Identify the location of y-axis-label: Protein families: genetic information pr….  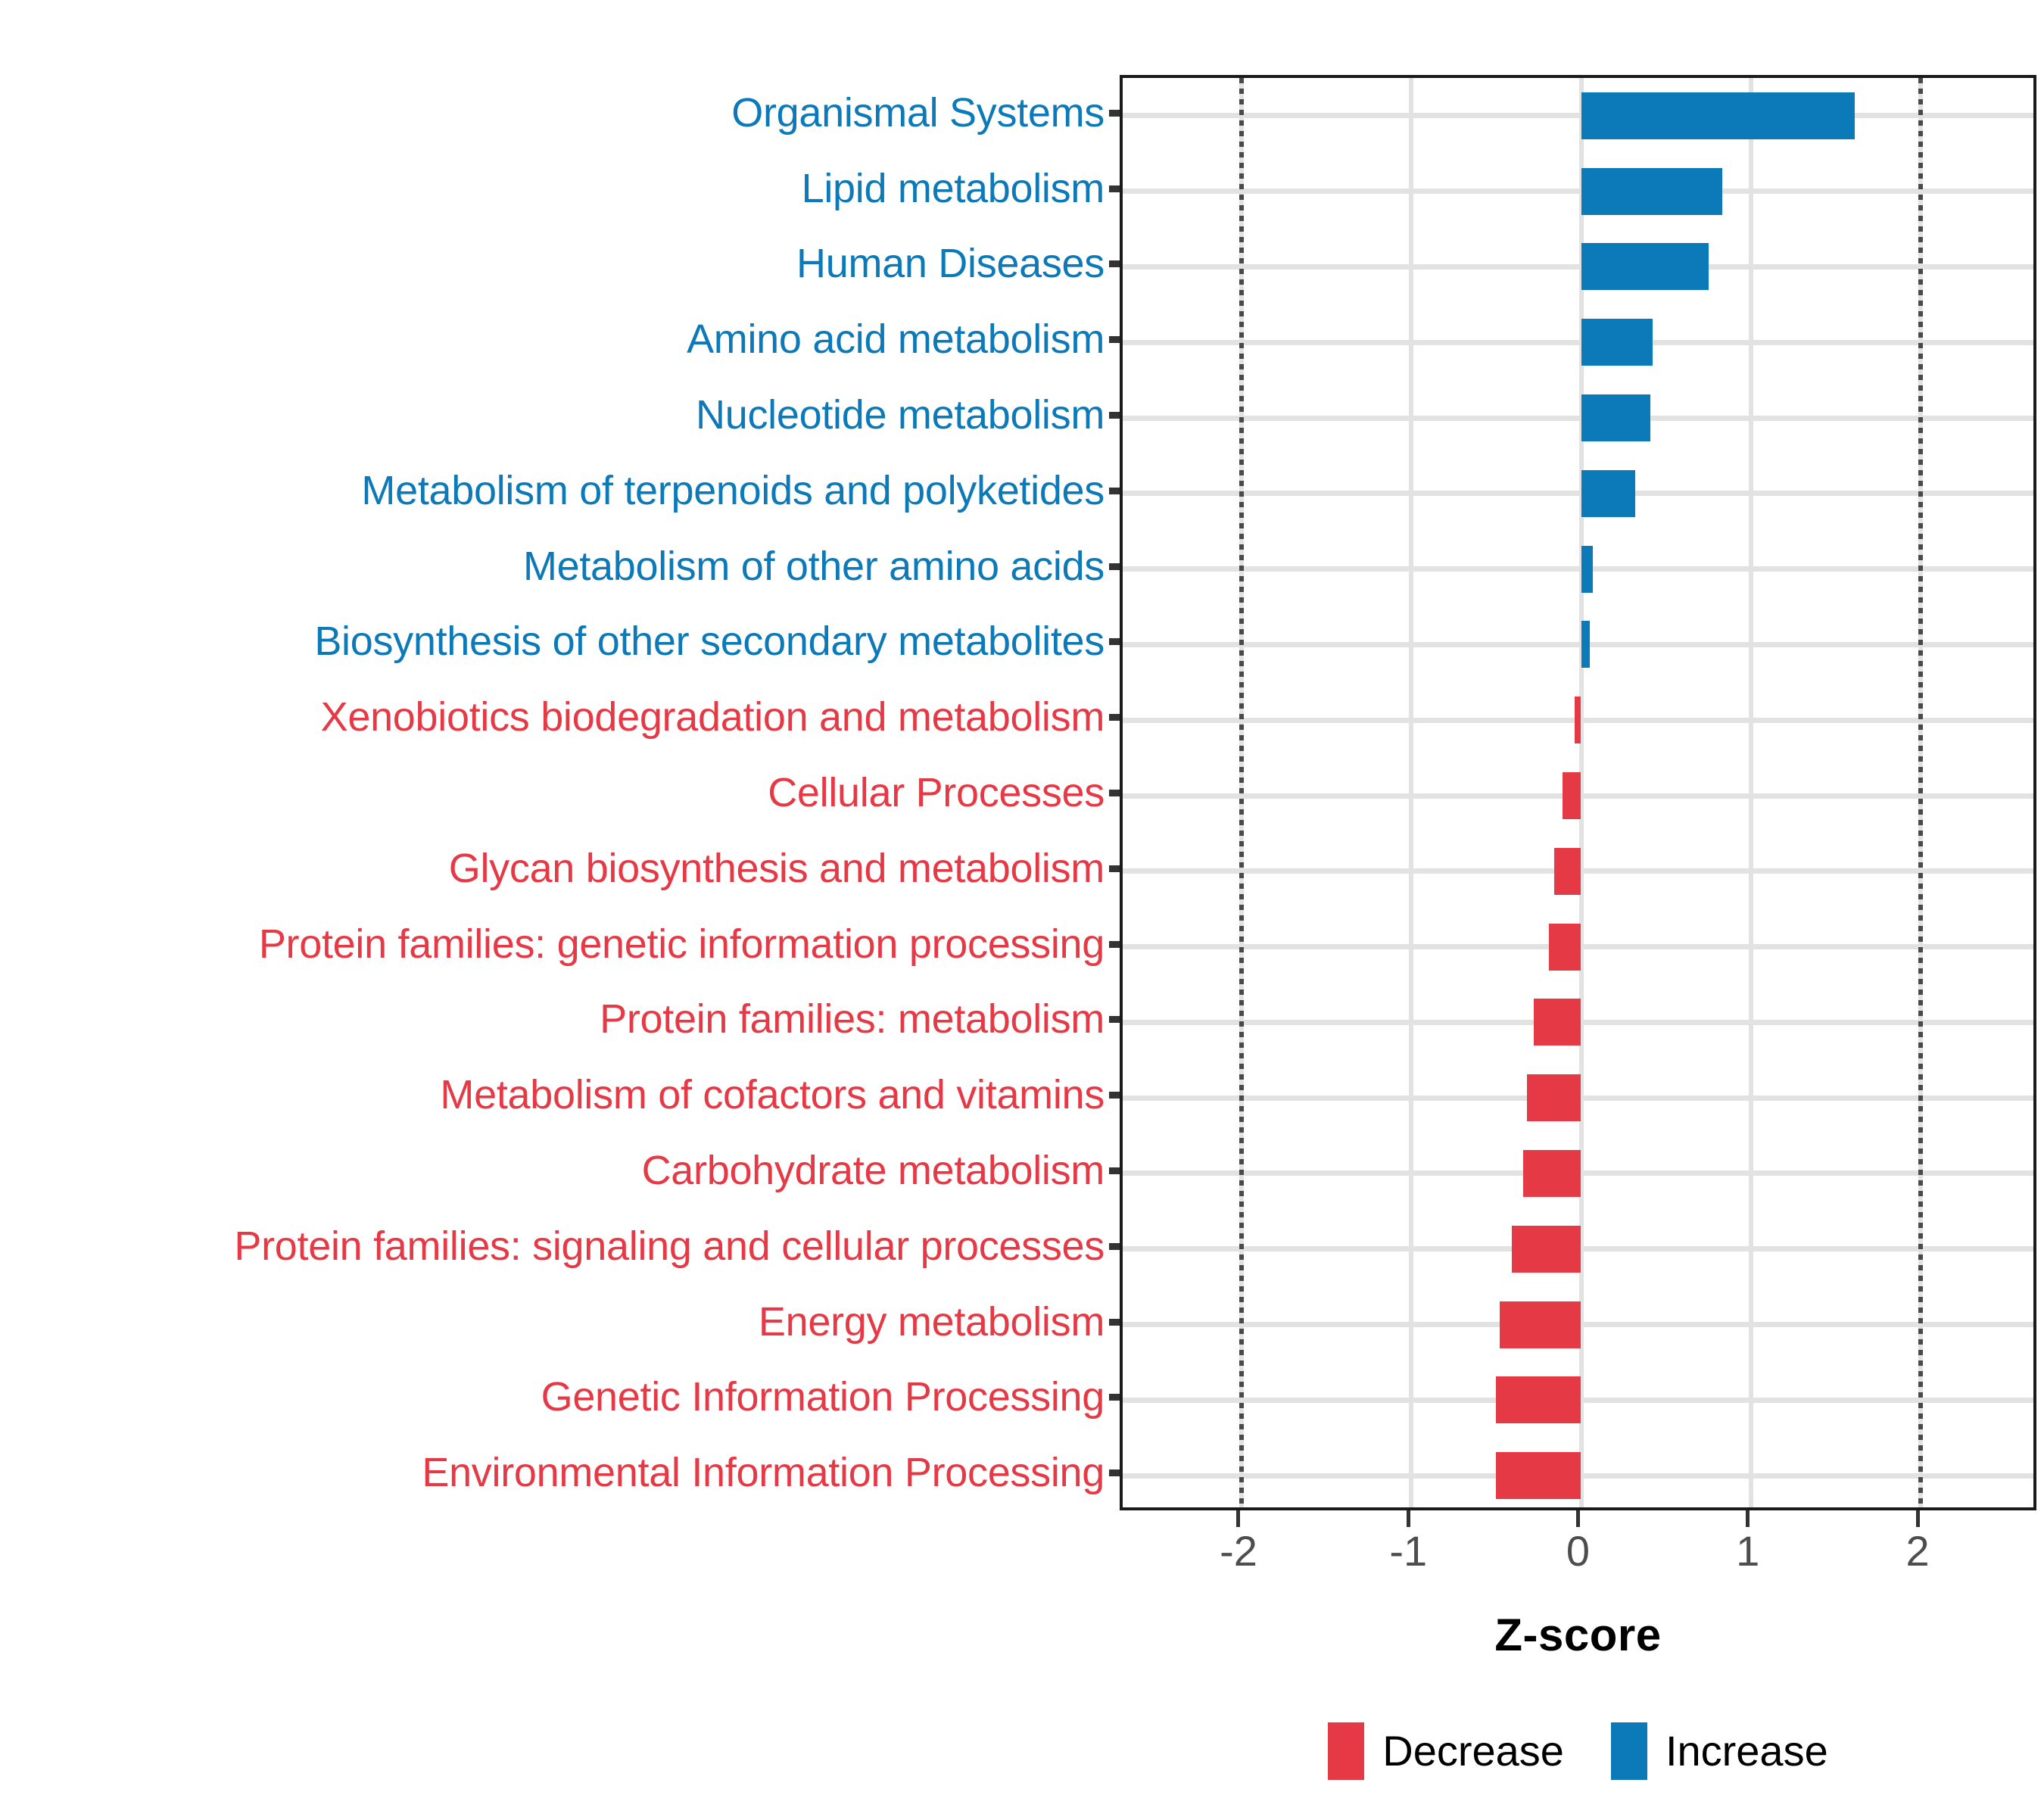
(681, 944).